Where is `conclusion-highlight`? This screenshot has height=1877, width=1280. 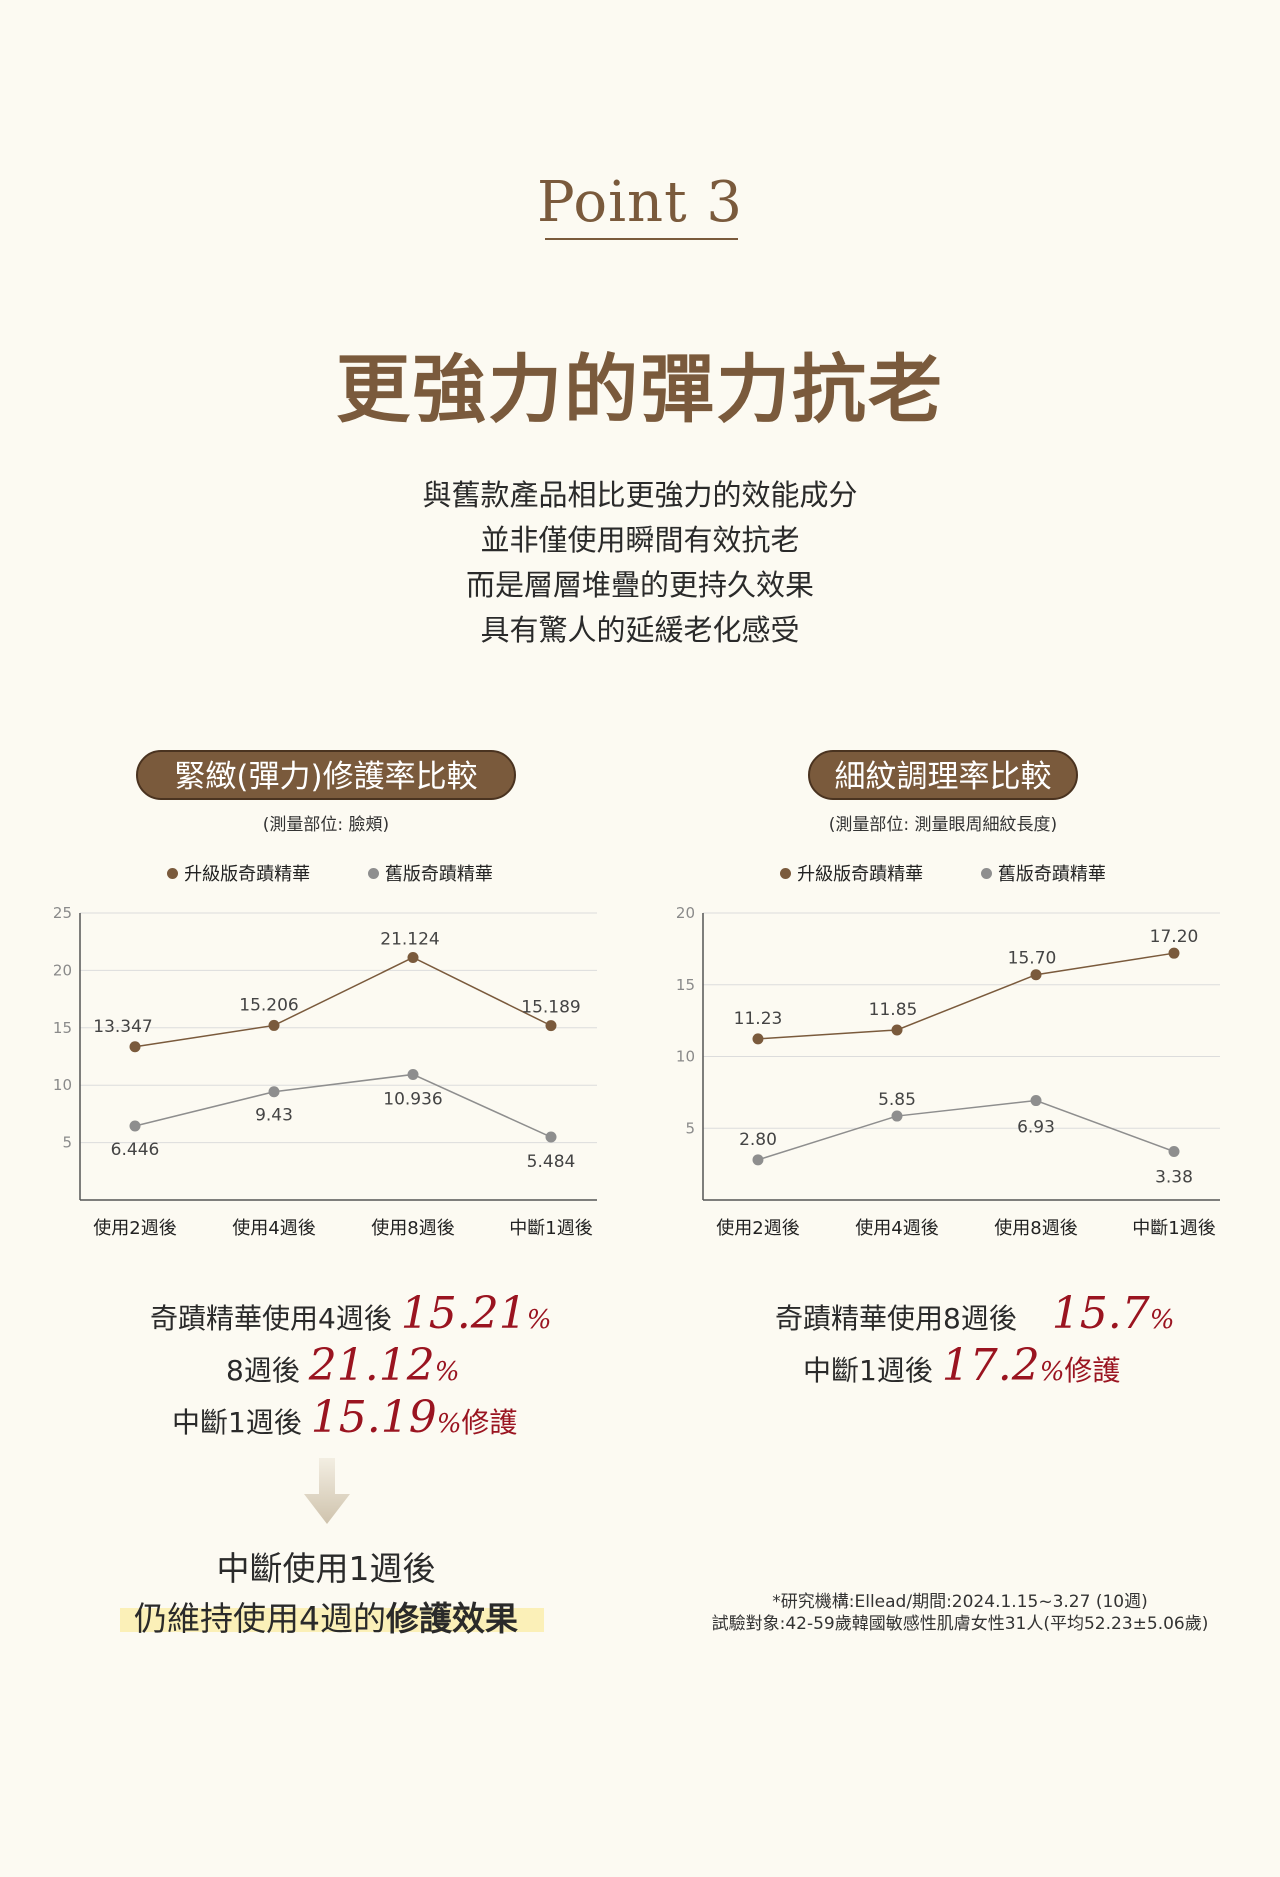 conclusion-highlight is located at coordinates (332, 1620).